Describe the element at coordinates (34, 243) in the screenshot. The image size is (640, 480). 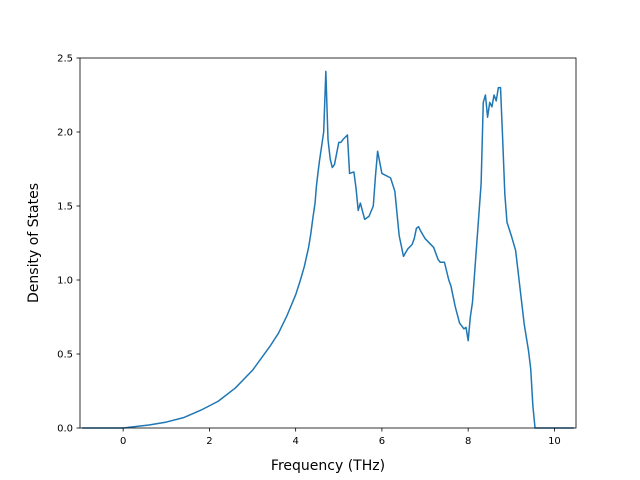
I see `y-axis-label: Density of States` at that location.